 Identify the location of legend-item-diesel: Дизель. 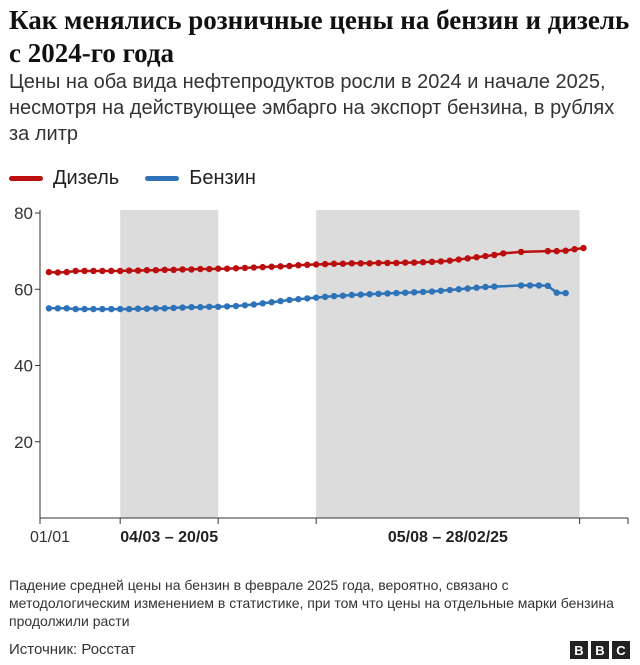
(64, 178).